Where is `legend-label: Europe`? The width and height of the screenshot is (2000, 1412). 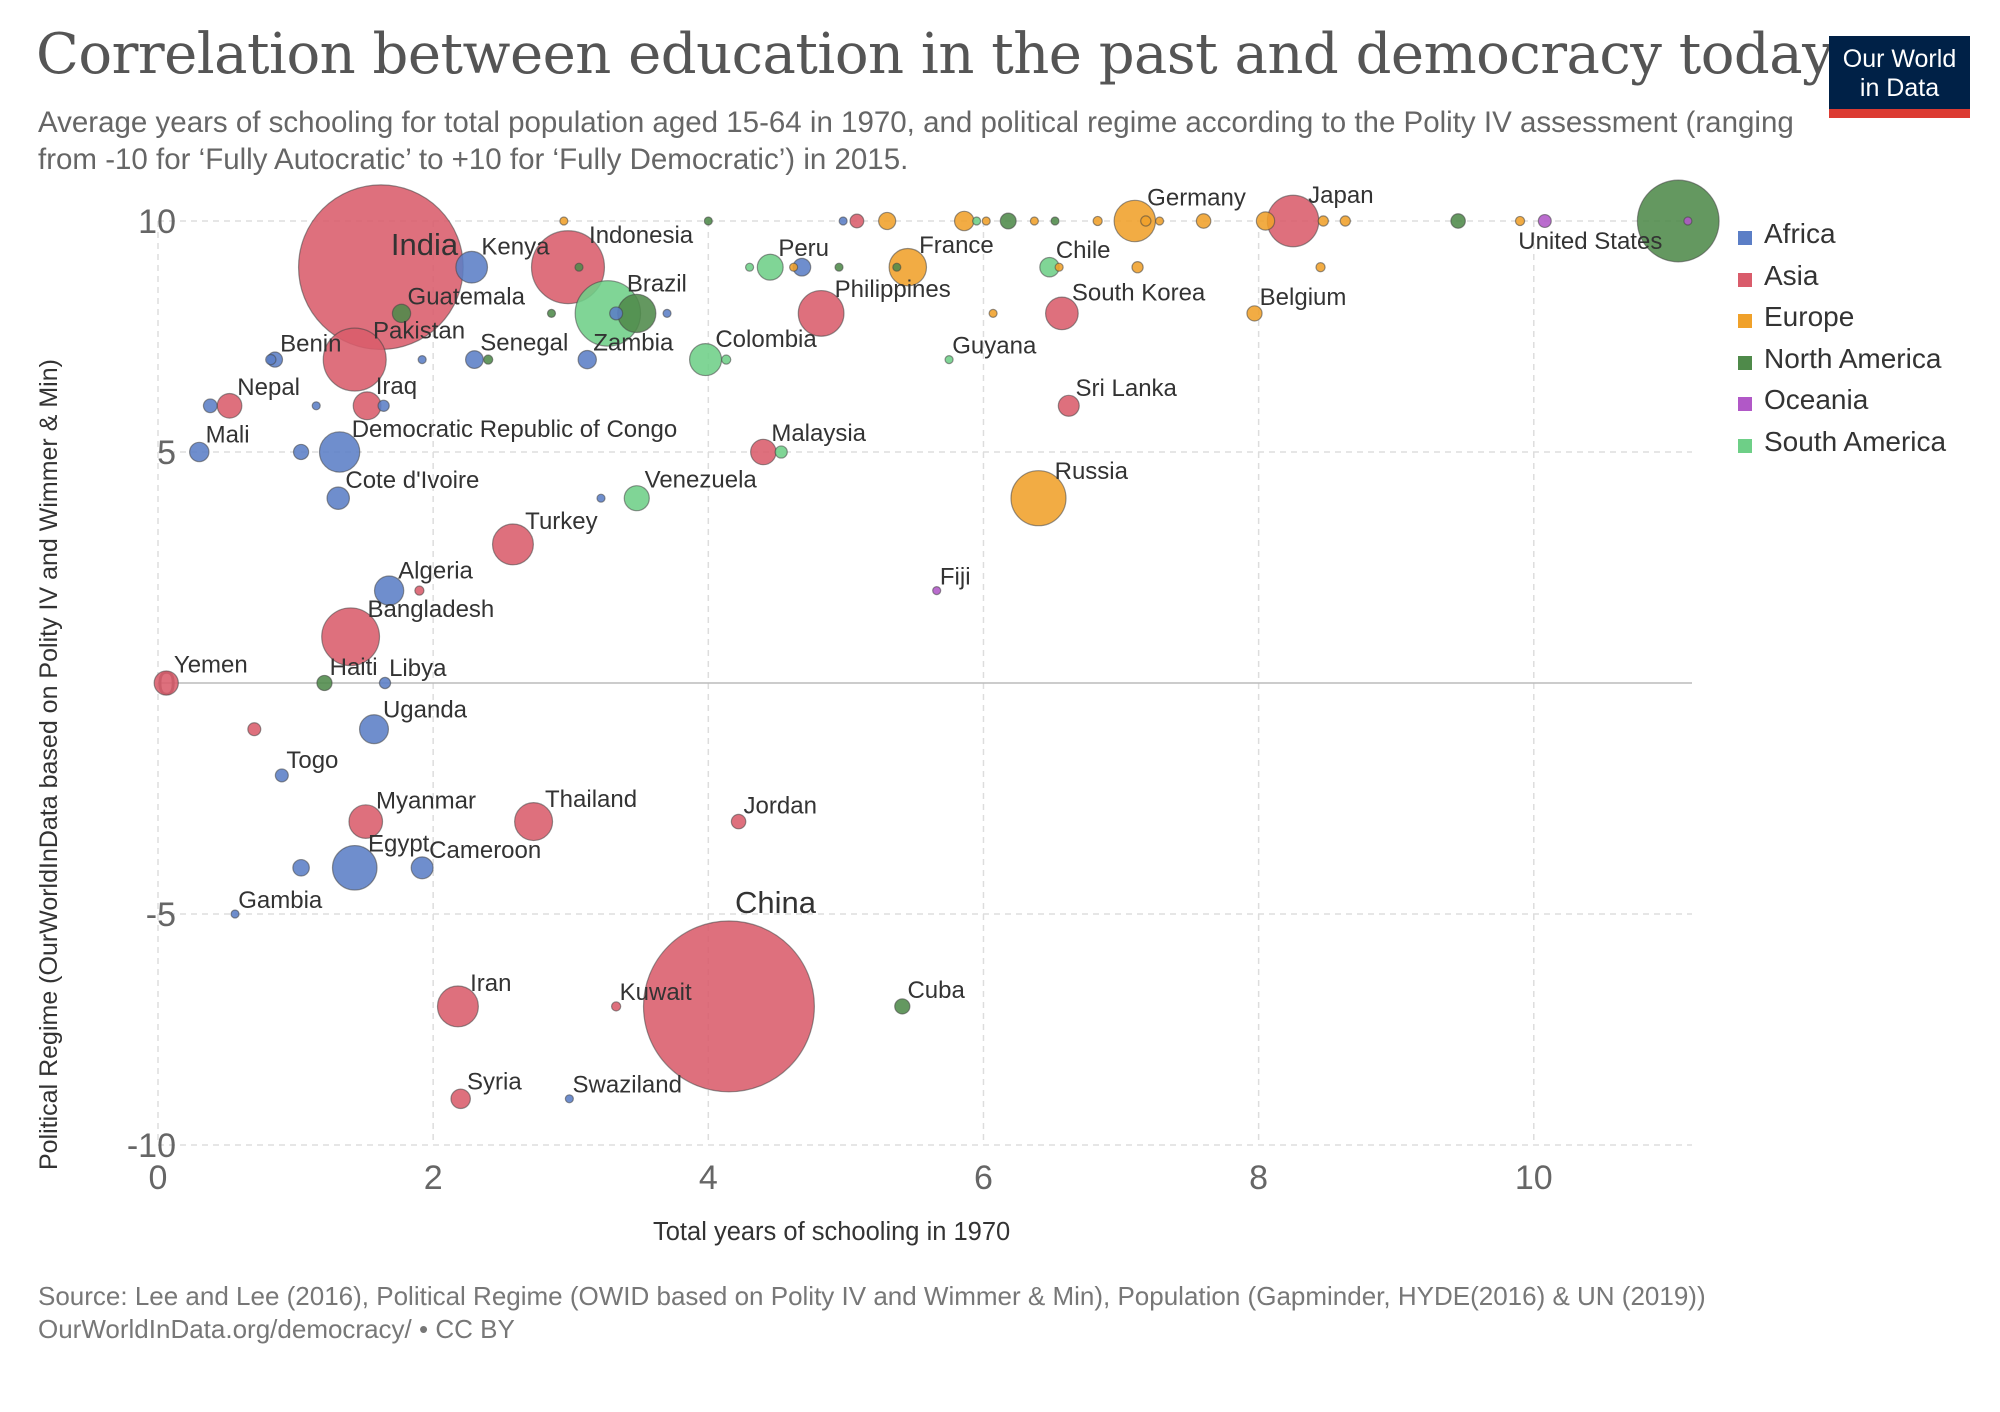
legend-label: Europe is located at coordinates (1809, 316).